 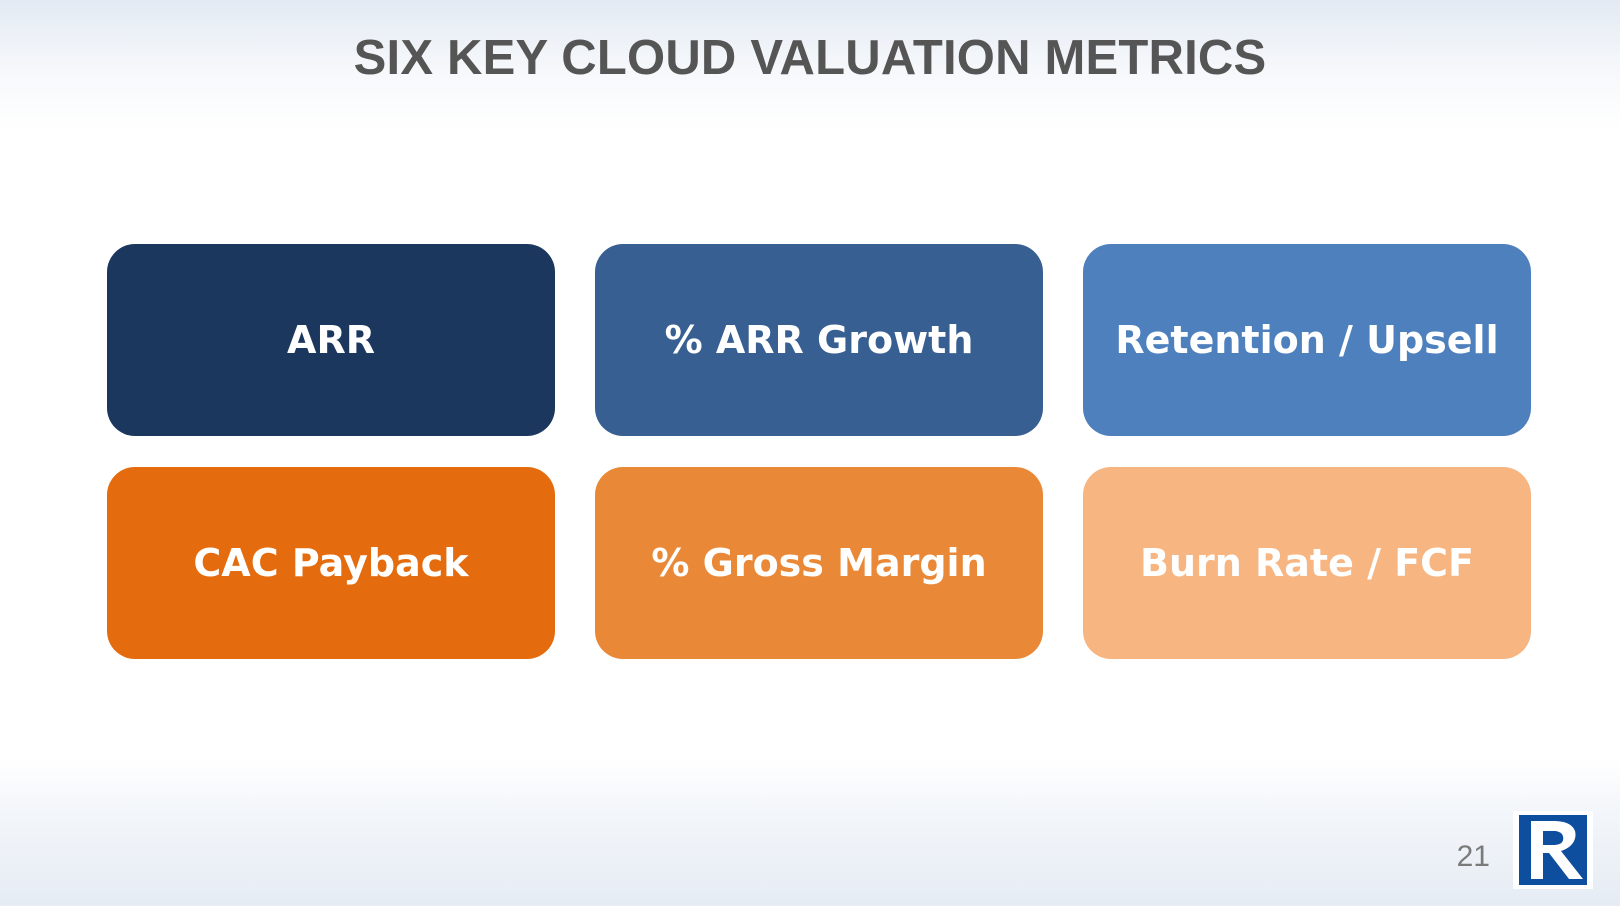 I want to click on metric-label: Retention / Upsell, so click(x=1307, y=340).